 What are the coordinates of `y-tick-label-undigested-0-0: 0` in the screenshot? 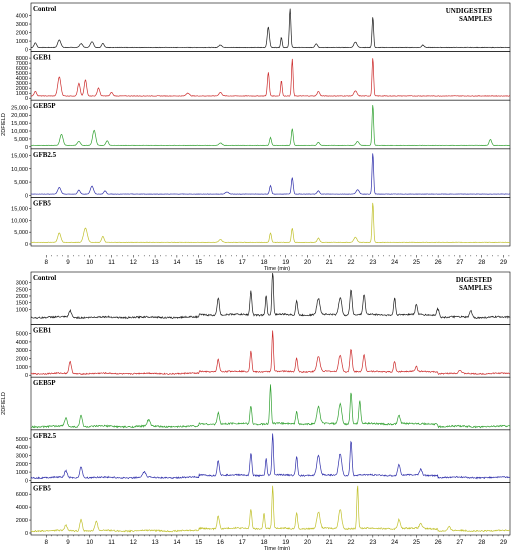 It's located at (26, 51).